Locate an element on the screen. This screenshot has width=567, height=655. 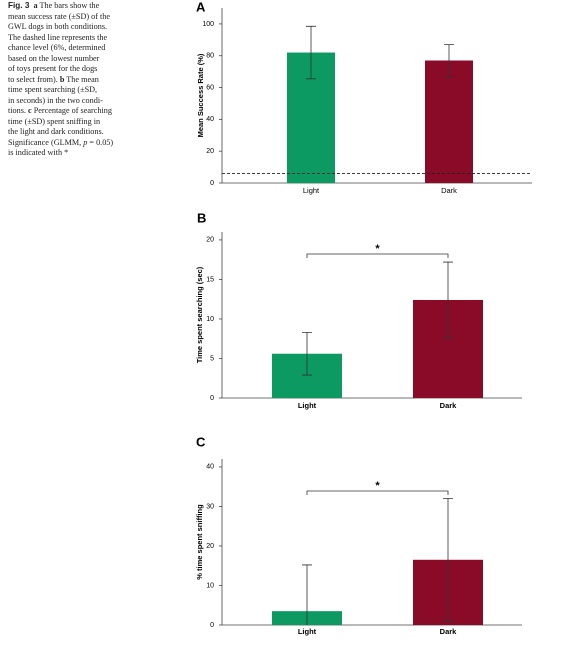
caption-line: to select from). b The mean is located at coordinates (73, 80).